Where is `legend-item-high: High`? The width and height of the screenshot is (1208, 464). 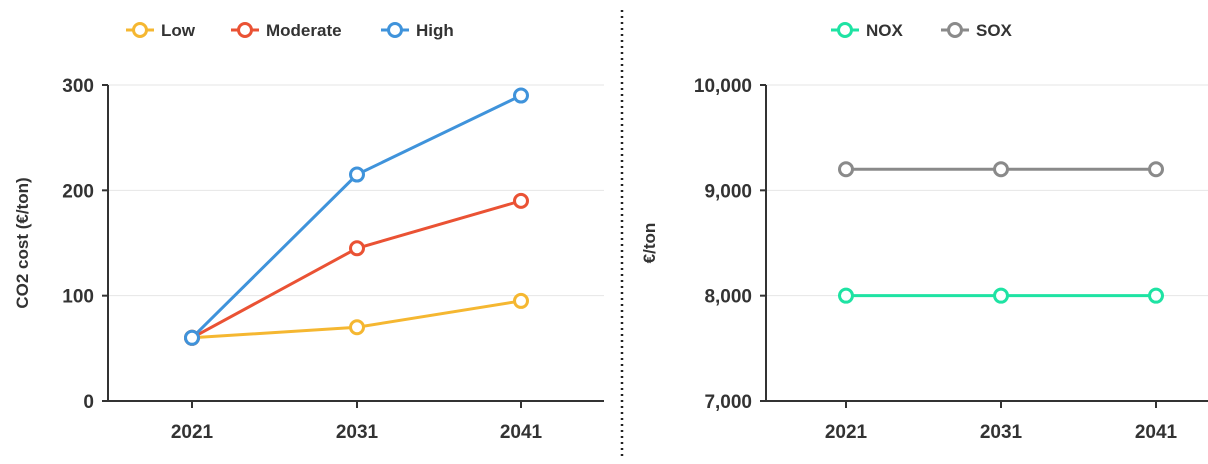 legend-item-high: High is located at coordinates (417, 30).